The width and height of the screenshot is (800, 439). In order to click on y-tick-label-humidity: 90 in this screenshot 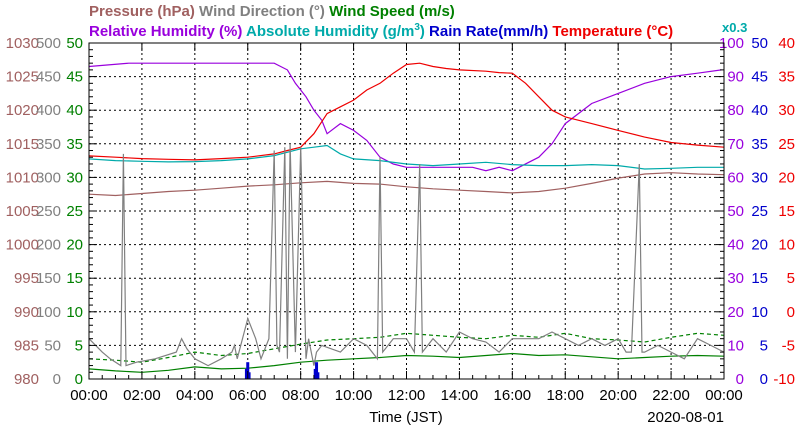, I will do `click(735, 77)`.